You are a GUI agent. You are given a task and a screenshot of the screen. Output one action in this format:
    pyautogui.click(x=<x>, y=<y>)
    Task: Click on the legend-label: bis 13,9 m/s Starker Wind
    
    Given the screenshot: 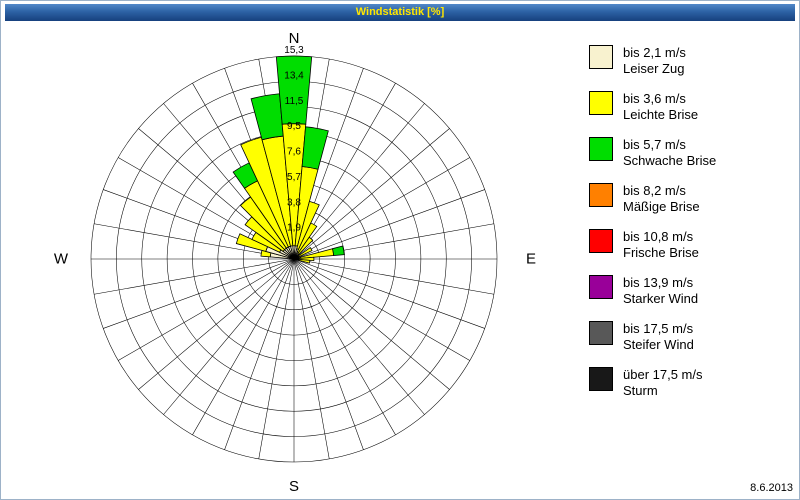 What is the action you would take?
    pyautogui.click(x=660, y=291)
    